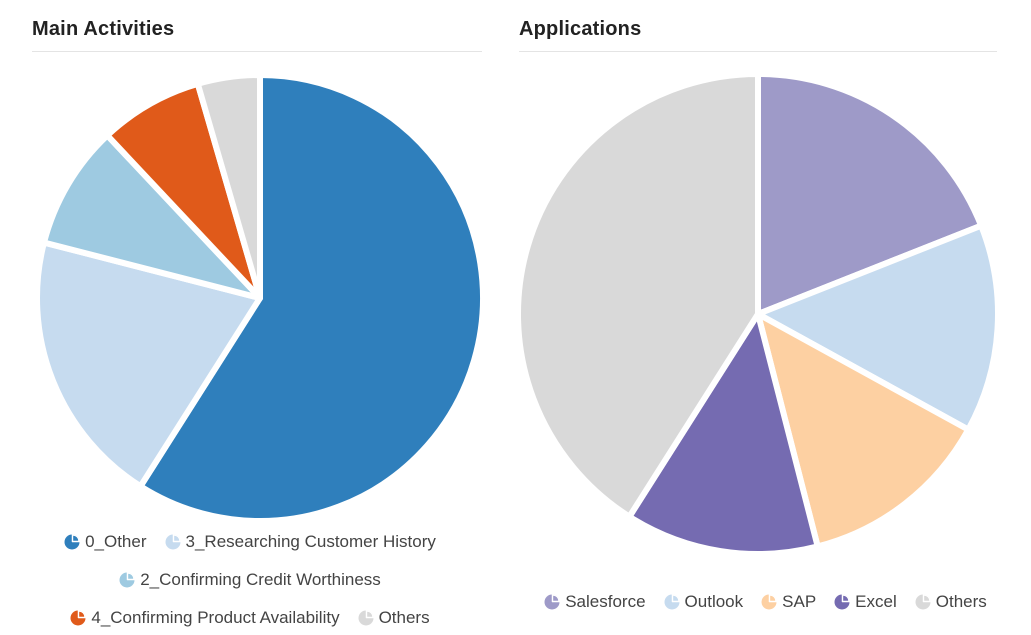 This screenshot has width=1031, height=635. I want to click on legend-item-excel: Excel, so click(865, 602).